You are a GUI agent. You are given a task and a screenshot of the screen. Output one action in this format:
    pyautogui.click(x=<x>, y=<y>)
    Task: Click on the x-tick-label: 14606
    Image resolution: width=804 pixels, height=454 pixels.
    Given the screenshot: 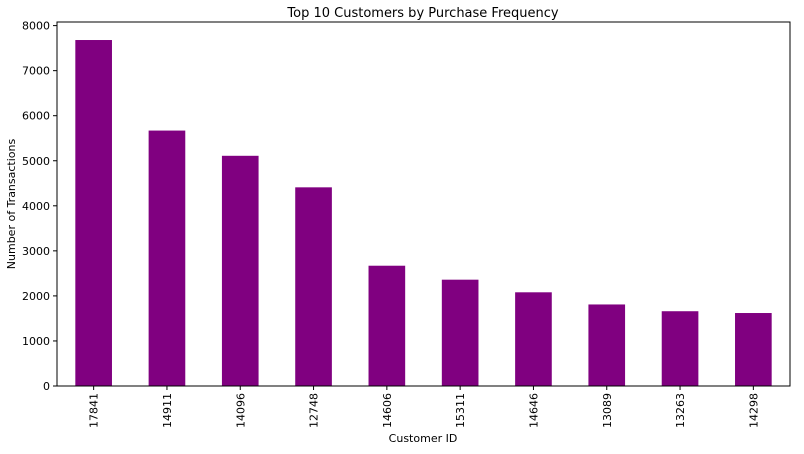 What is the action you would take?
    pyautogui.click(x=387, y=410)
    